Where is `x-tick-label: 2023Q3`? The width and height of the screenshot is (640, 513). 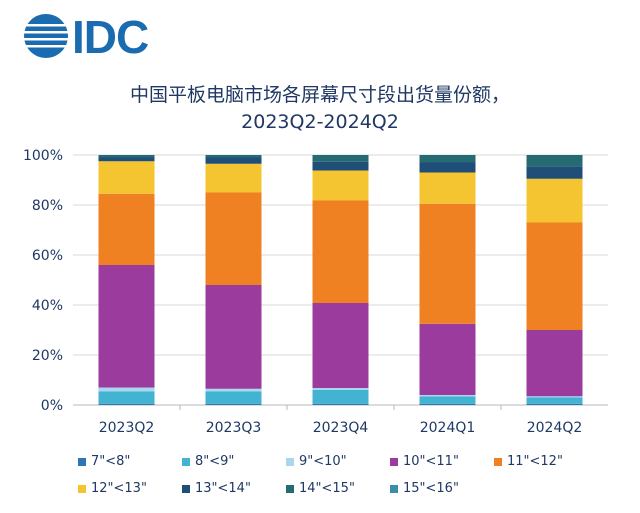
x-tick-label: 2023Q3 is located at coordinates (234, 428).